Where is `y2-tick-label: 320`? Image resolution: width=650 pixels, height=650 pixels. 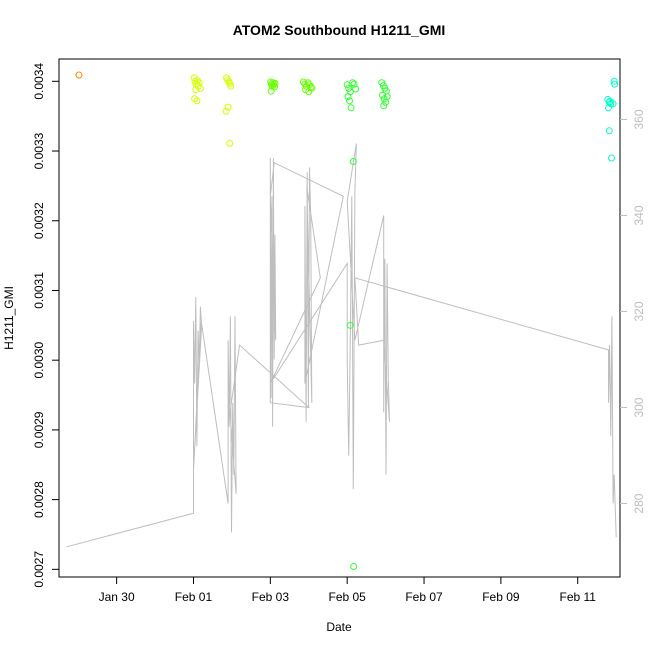
y2-tick-label: 320 is located at coordinates (639, 311).